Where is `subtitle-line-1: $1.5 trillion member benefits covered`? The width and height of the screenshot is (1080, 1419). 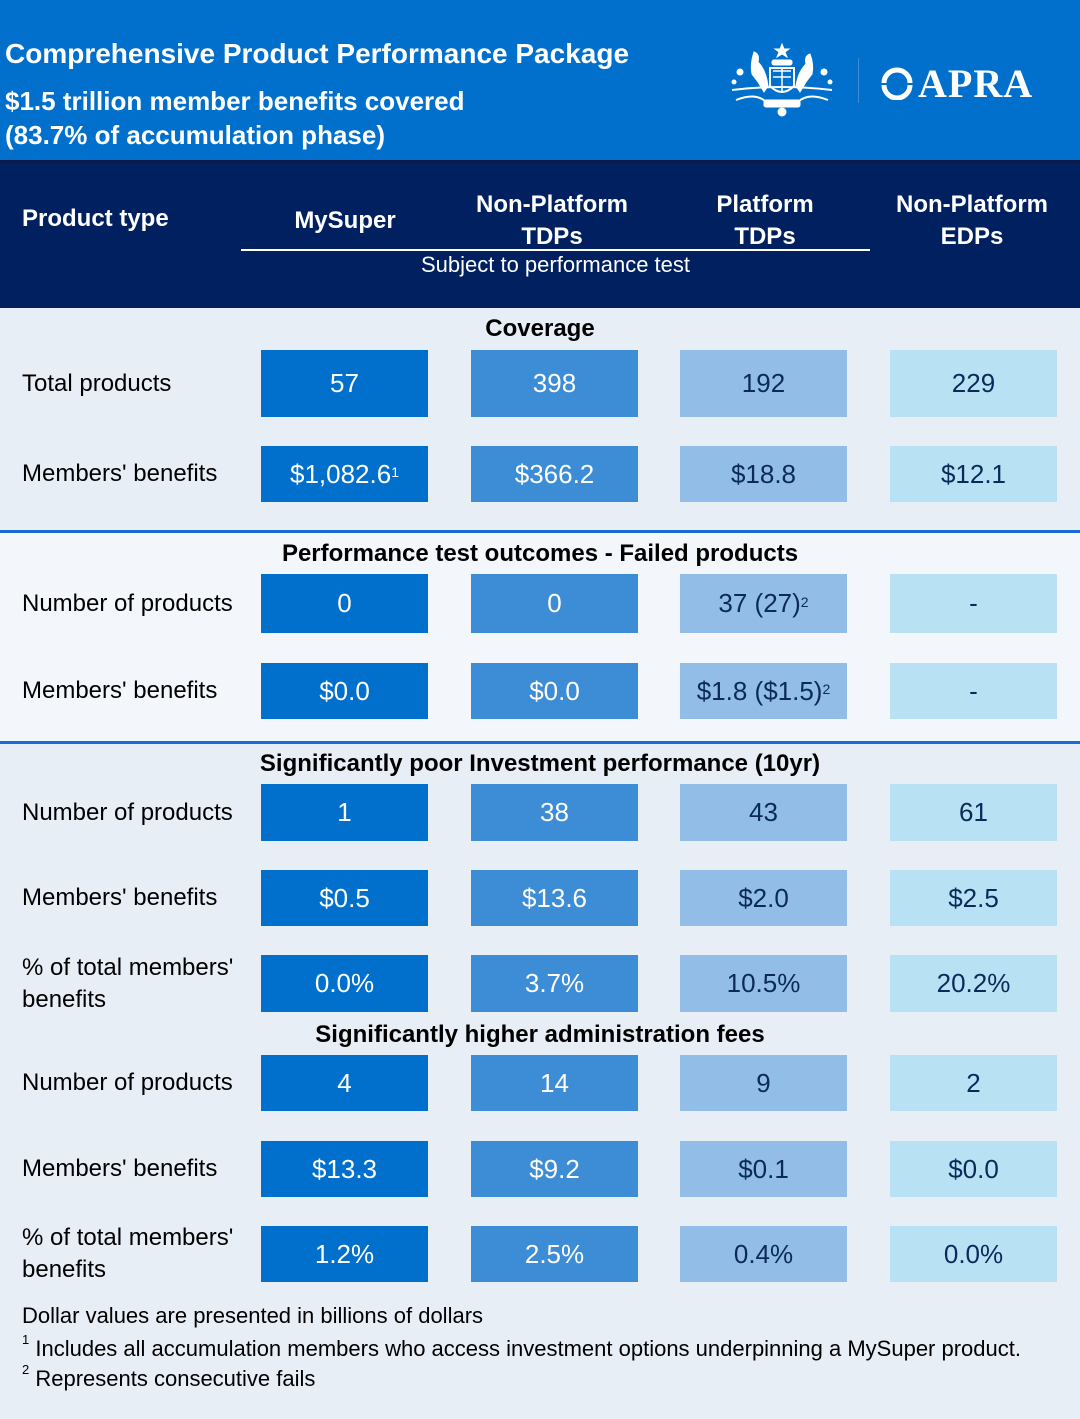 subtitle-line-1: $1.5 trillion member benefits covered is located at coordinates (235, 101).